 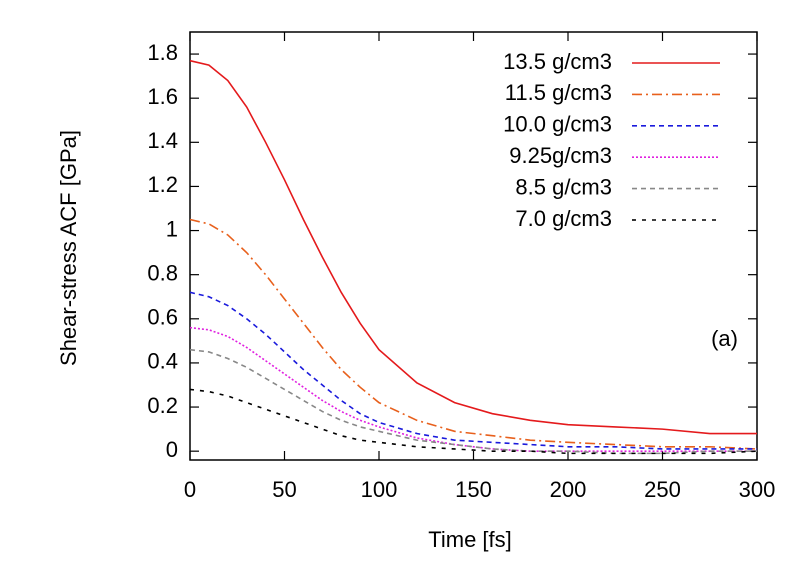 I want to click on x-tick-label: 200, so click(x=568, y=489).